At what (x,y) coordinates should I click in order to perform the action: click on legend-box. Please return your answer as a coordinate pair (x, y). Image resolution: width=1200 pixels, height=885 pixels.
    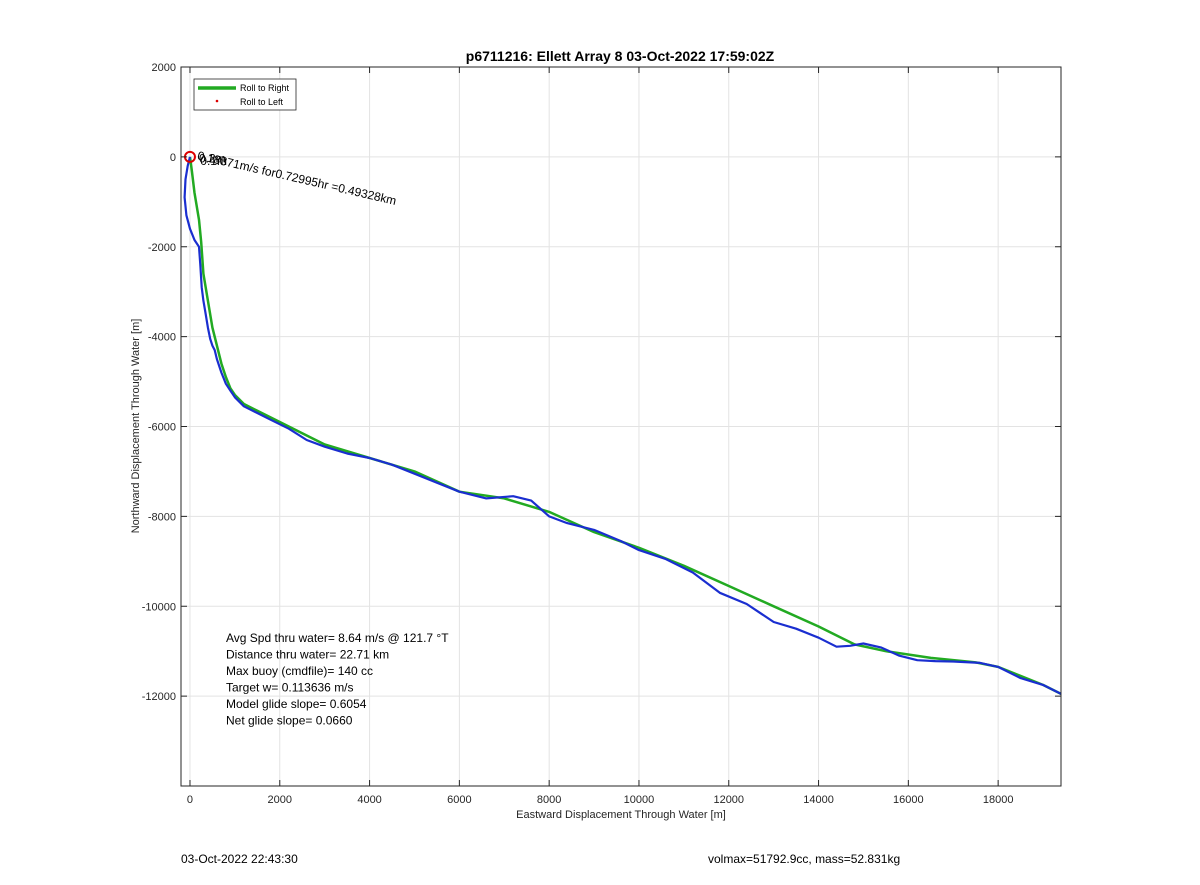
    Looking at the image, I should click on (245, 94).